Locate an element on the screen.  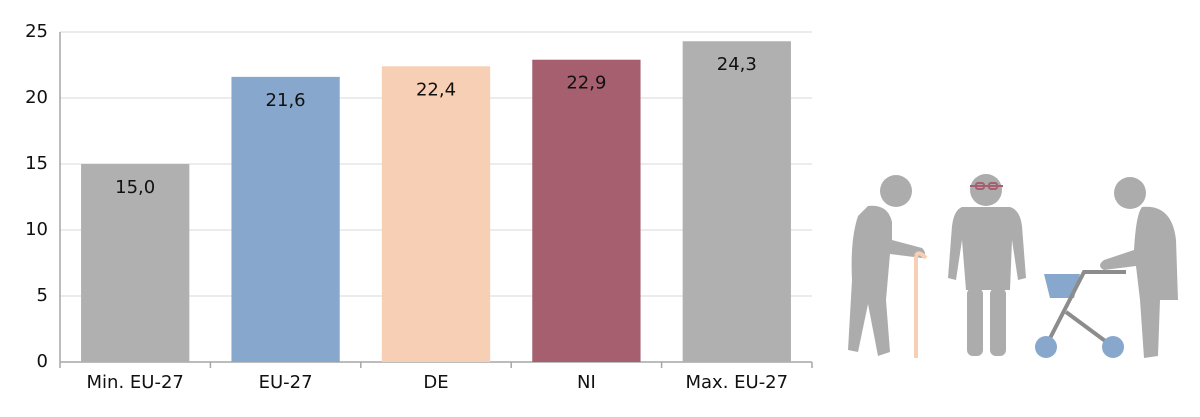
value-label: 21,6 is located at coordinates (286, 100).